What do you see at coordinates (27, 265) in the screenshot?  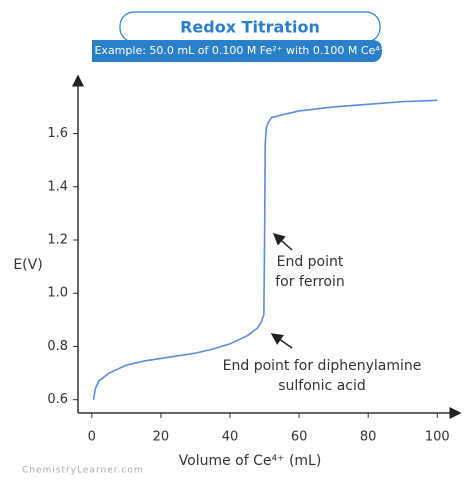 I see `y-axis-label: E(V)` at bounding box center [27, 265].